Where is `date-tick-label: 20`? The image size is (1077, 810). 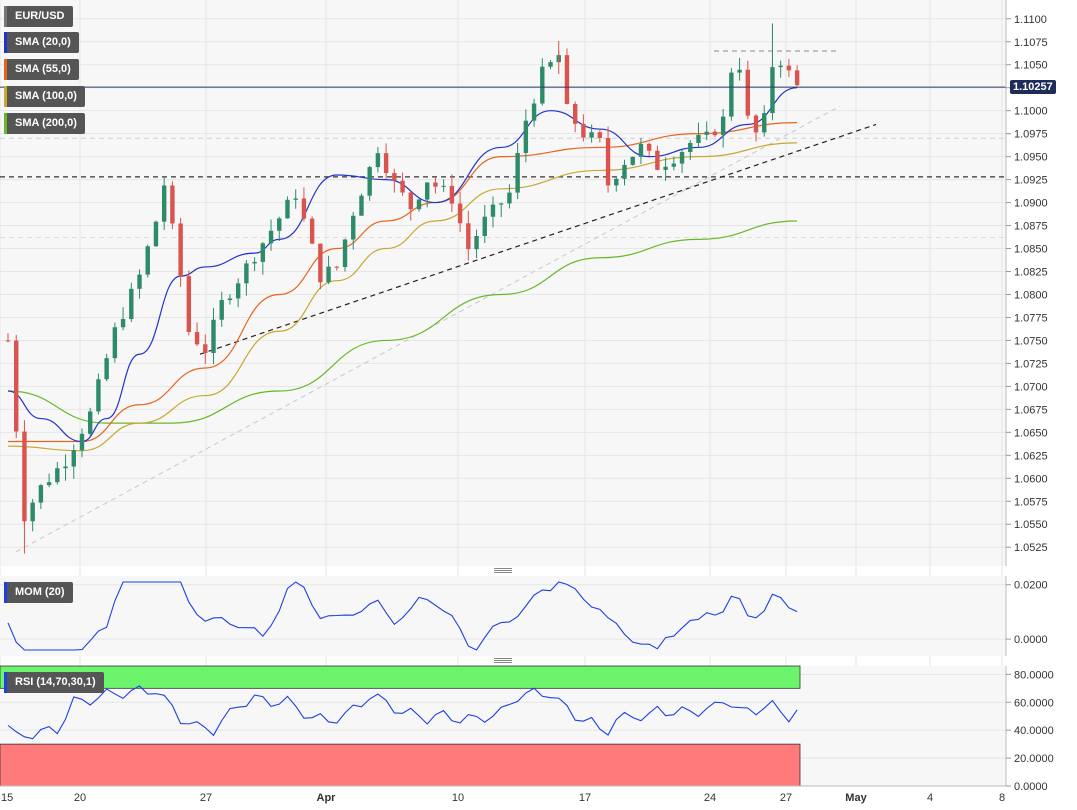 date-tick-label: 20 is located at coordinates (80, 798).